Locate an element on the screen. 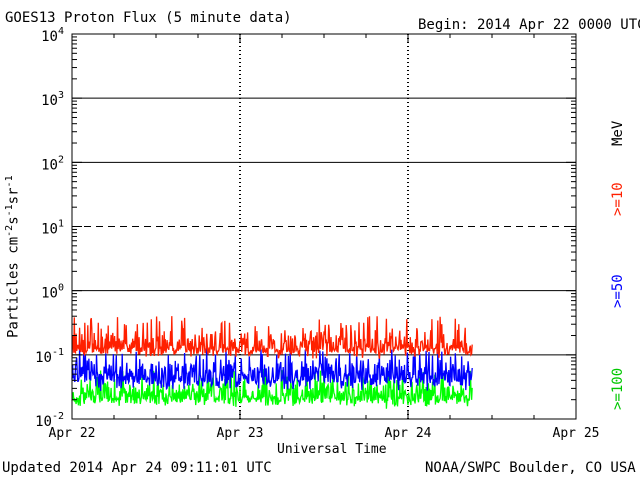 Image resolution: width=640 pixels, height=480 pixels. updated-time: Updated 2014 Apr 24 09:11:01 UTC is located at coordinates (137, 468).